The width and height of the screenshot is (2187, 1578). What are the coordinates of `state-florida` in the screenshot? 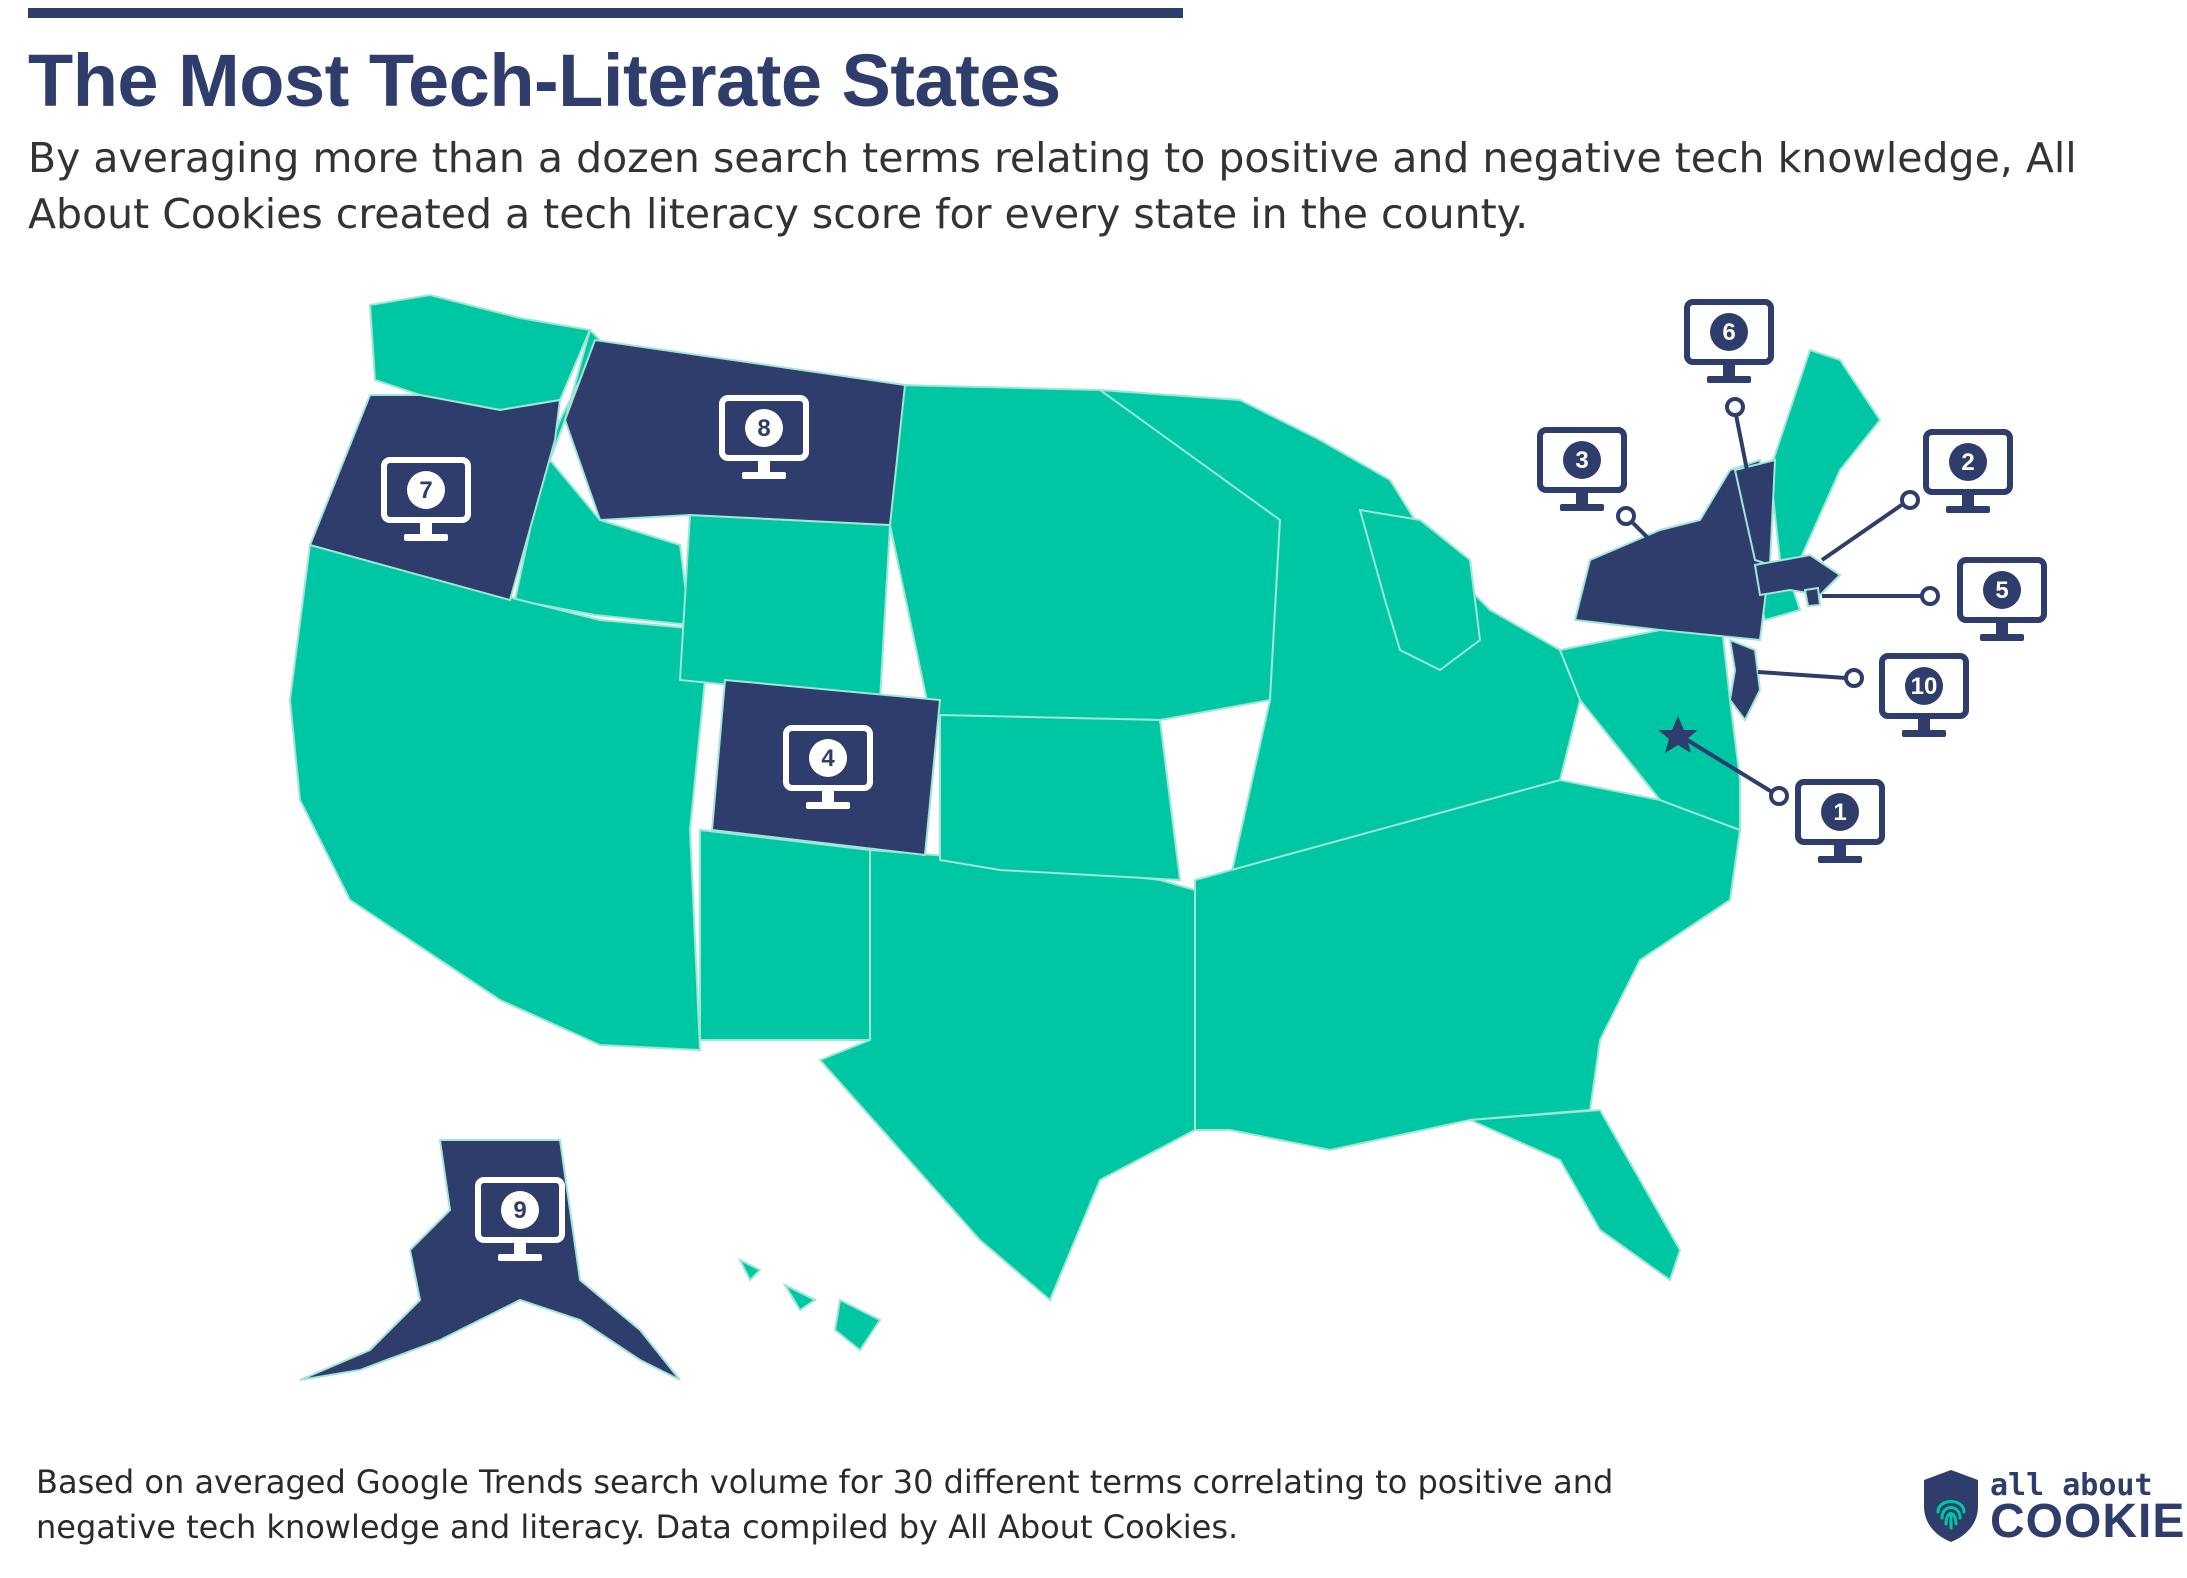 It's located at (1575, 1195).